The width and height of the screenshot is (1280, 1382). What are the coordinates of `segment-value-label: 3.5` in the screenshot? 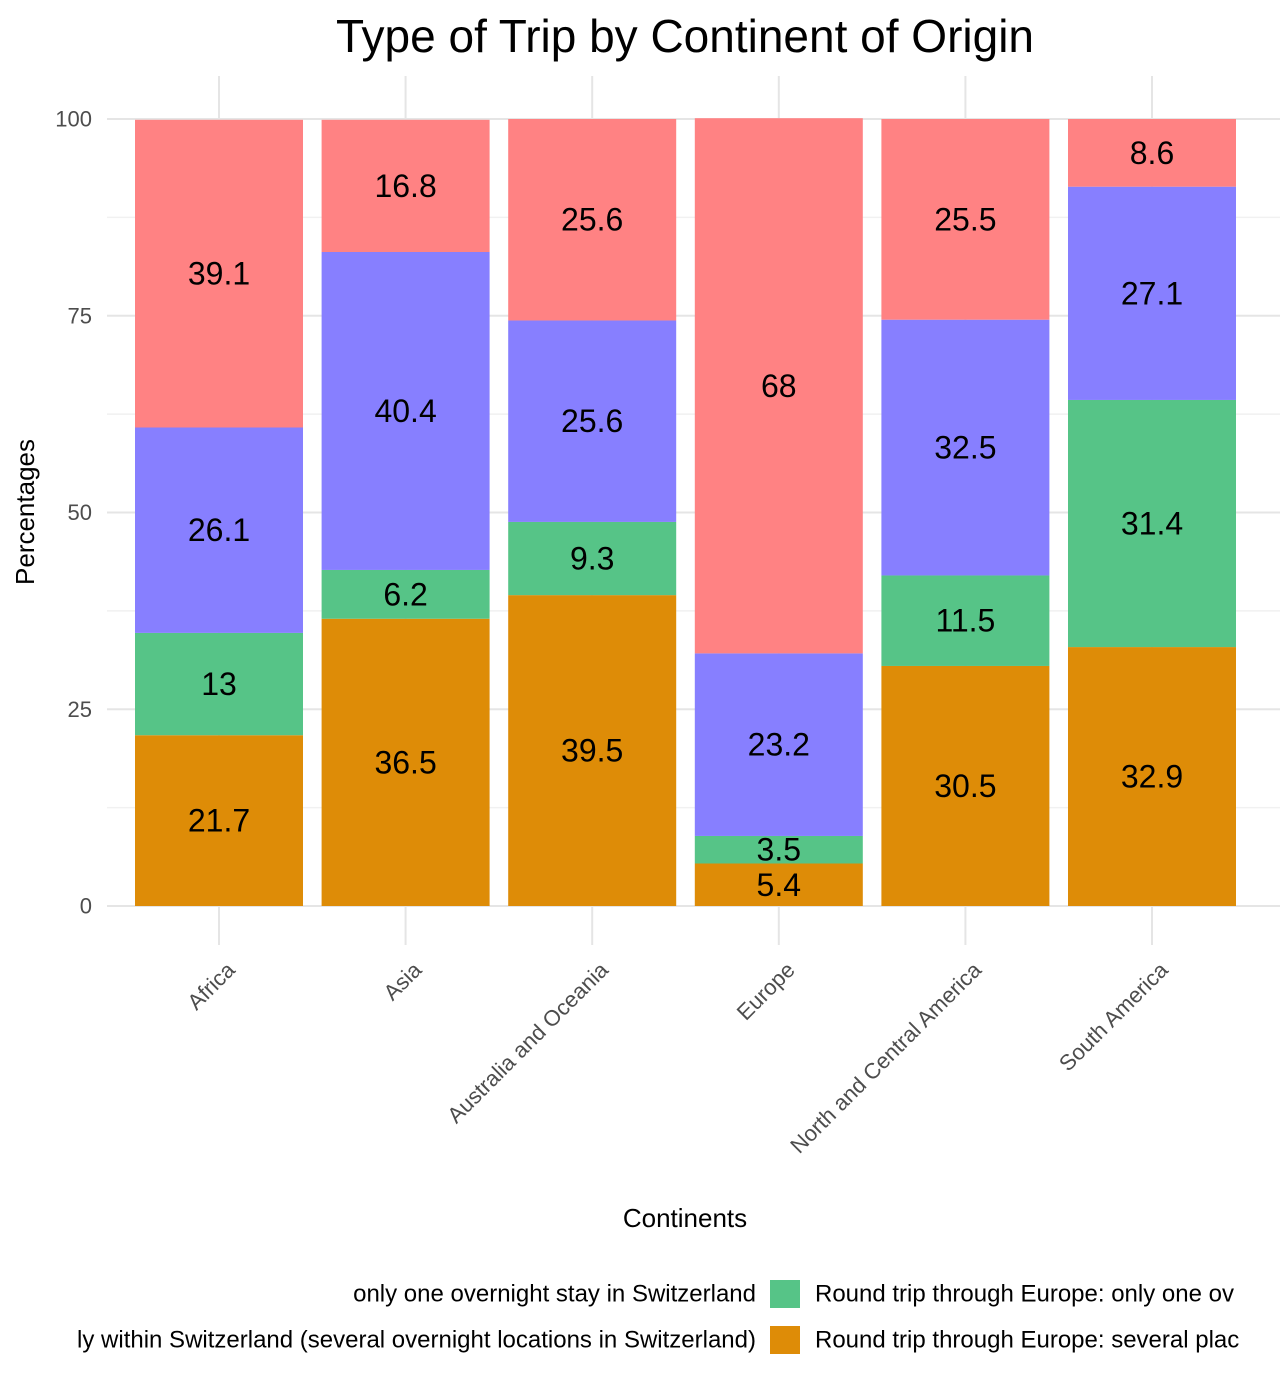 It's located at (779, 850).